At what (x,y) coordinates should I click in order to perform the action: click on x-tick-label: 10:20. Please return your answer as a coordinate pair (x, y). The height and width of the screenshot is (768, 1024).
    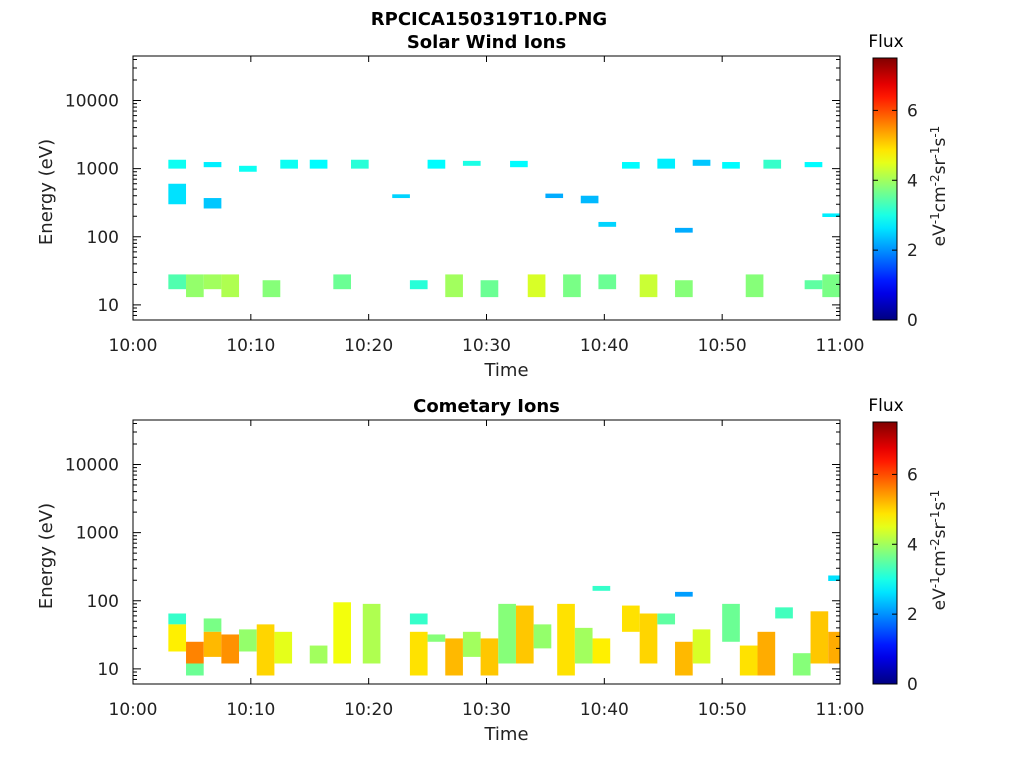
    Looking at the image, I should click on (368, 710).